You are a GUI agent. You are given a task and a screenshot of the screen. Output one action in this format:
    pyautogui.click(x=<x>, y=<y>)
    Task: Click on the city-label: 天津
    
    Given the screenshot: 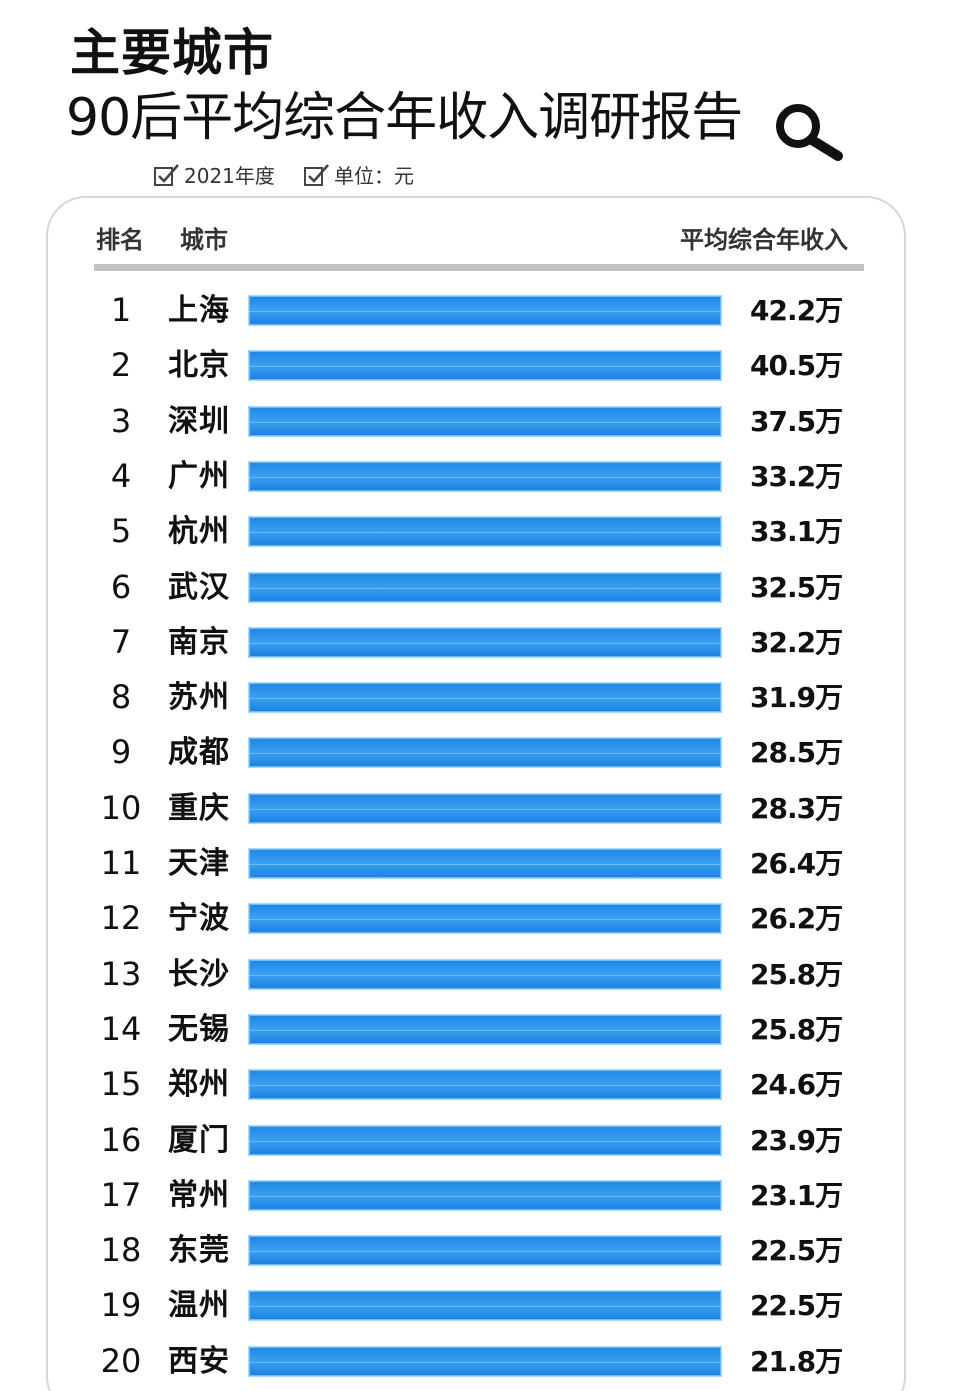 What is the action you would take?
    pyautogui.click(x=199, y=863)
    